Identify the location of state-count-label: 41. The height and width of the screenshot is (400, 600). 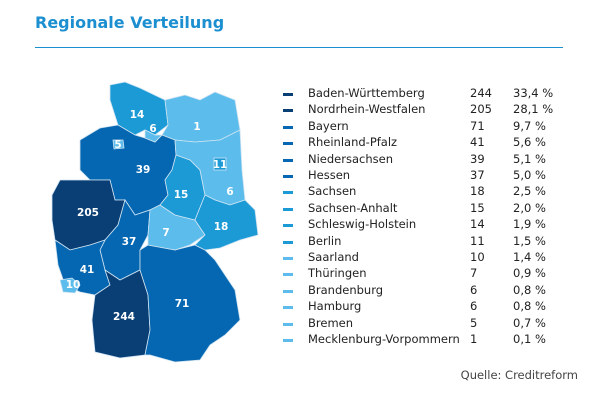
(87, 270).